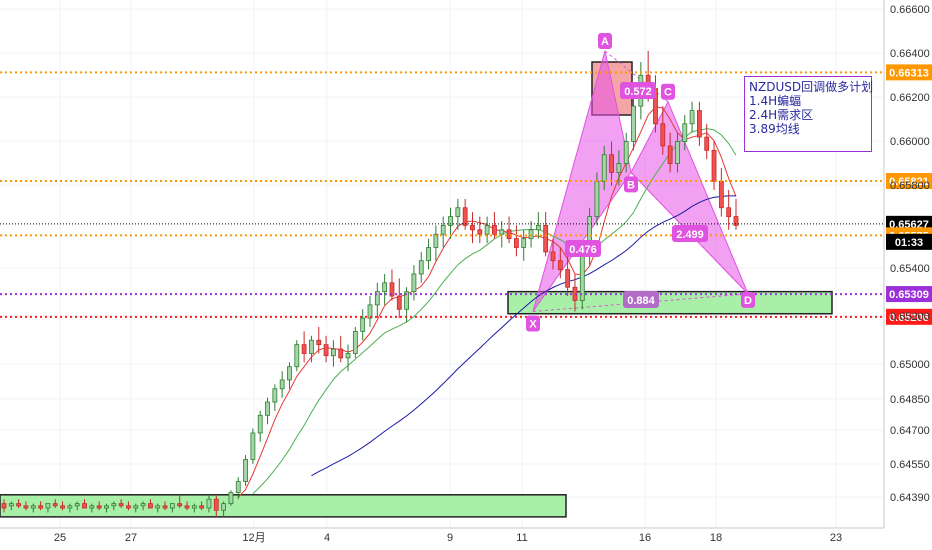 This screenshot has width=932, height=550. I want to click on pattern-point-label: X, so click(533, 325).